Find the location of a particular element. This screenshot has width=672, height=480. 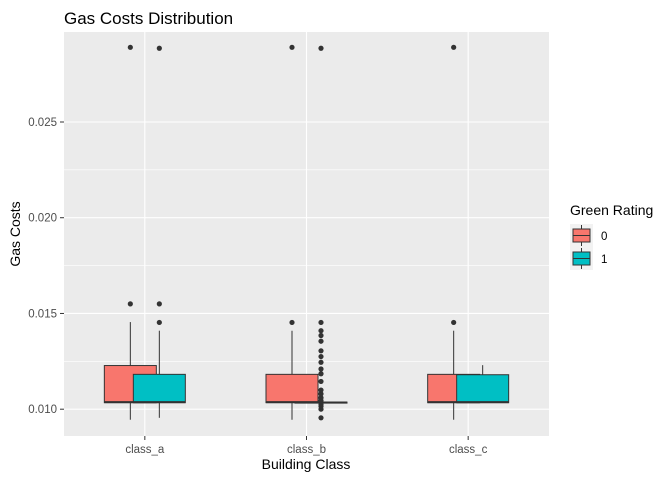

y-tick-label: 0.020 is located at coordinates (42, 219).